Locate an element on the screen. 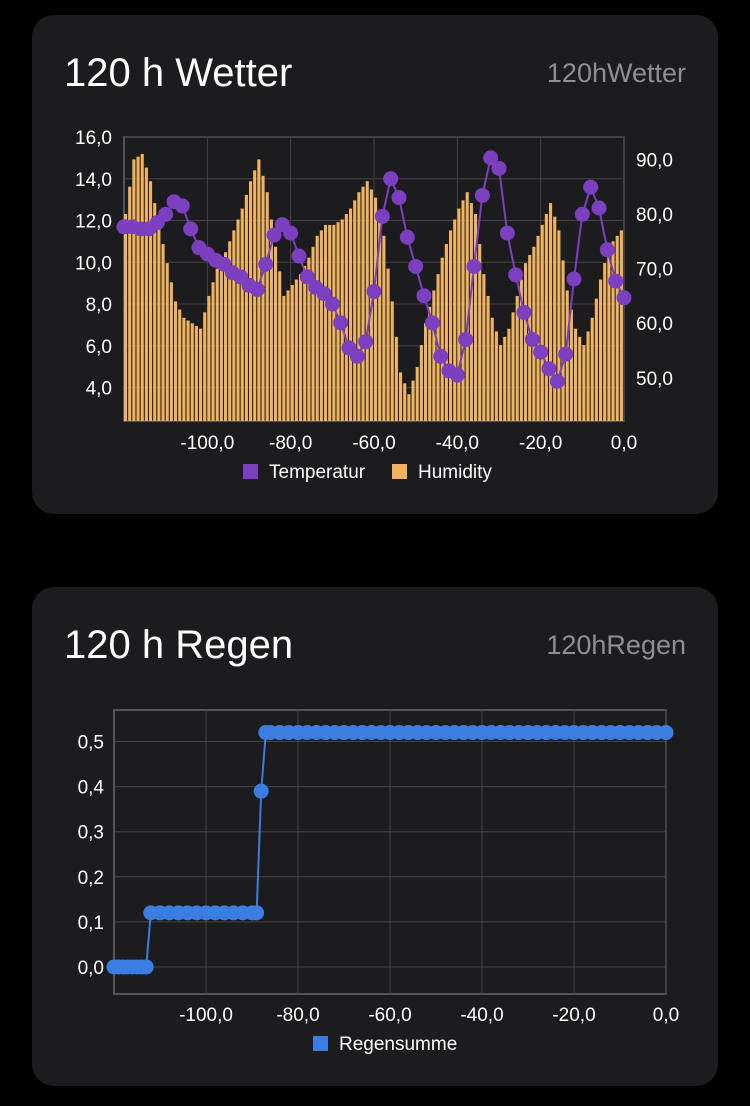 Image resolution: width=750 pixels, height=1106 pixels. regensumme-point is located at coordinates (257, 913).